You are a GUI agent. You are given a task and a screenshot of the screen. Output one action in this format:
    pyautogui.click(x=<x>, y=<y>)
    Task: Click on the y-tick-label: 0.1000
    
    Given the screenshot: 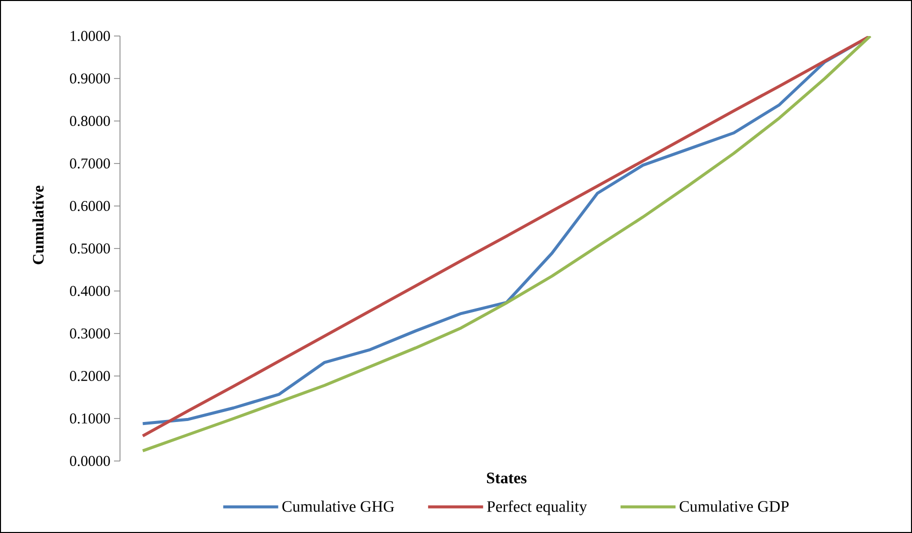 What is the action you would take?
    pyautogui.click(x=90, y=418)
    